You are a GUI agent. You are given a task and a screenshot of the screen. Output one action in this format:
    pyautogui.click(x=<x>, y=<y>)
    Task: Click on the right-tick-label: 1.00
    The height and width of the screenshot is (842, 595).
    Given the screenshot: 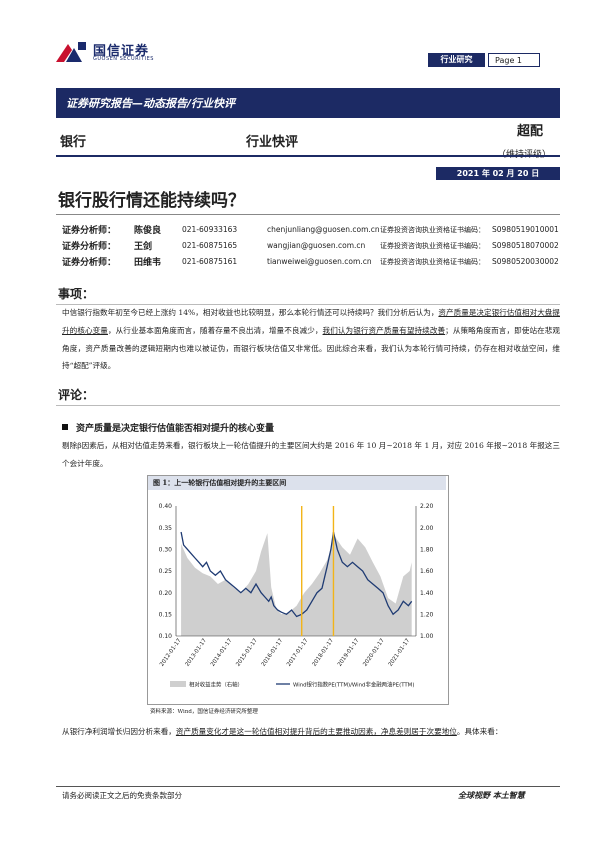 What is the action you would take?
    pyautogui.click(x=427, y=636)
    